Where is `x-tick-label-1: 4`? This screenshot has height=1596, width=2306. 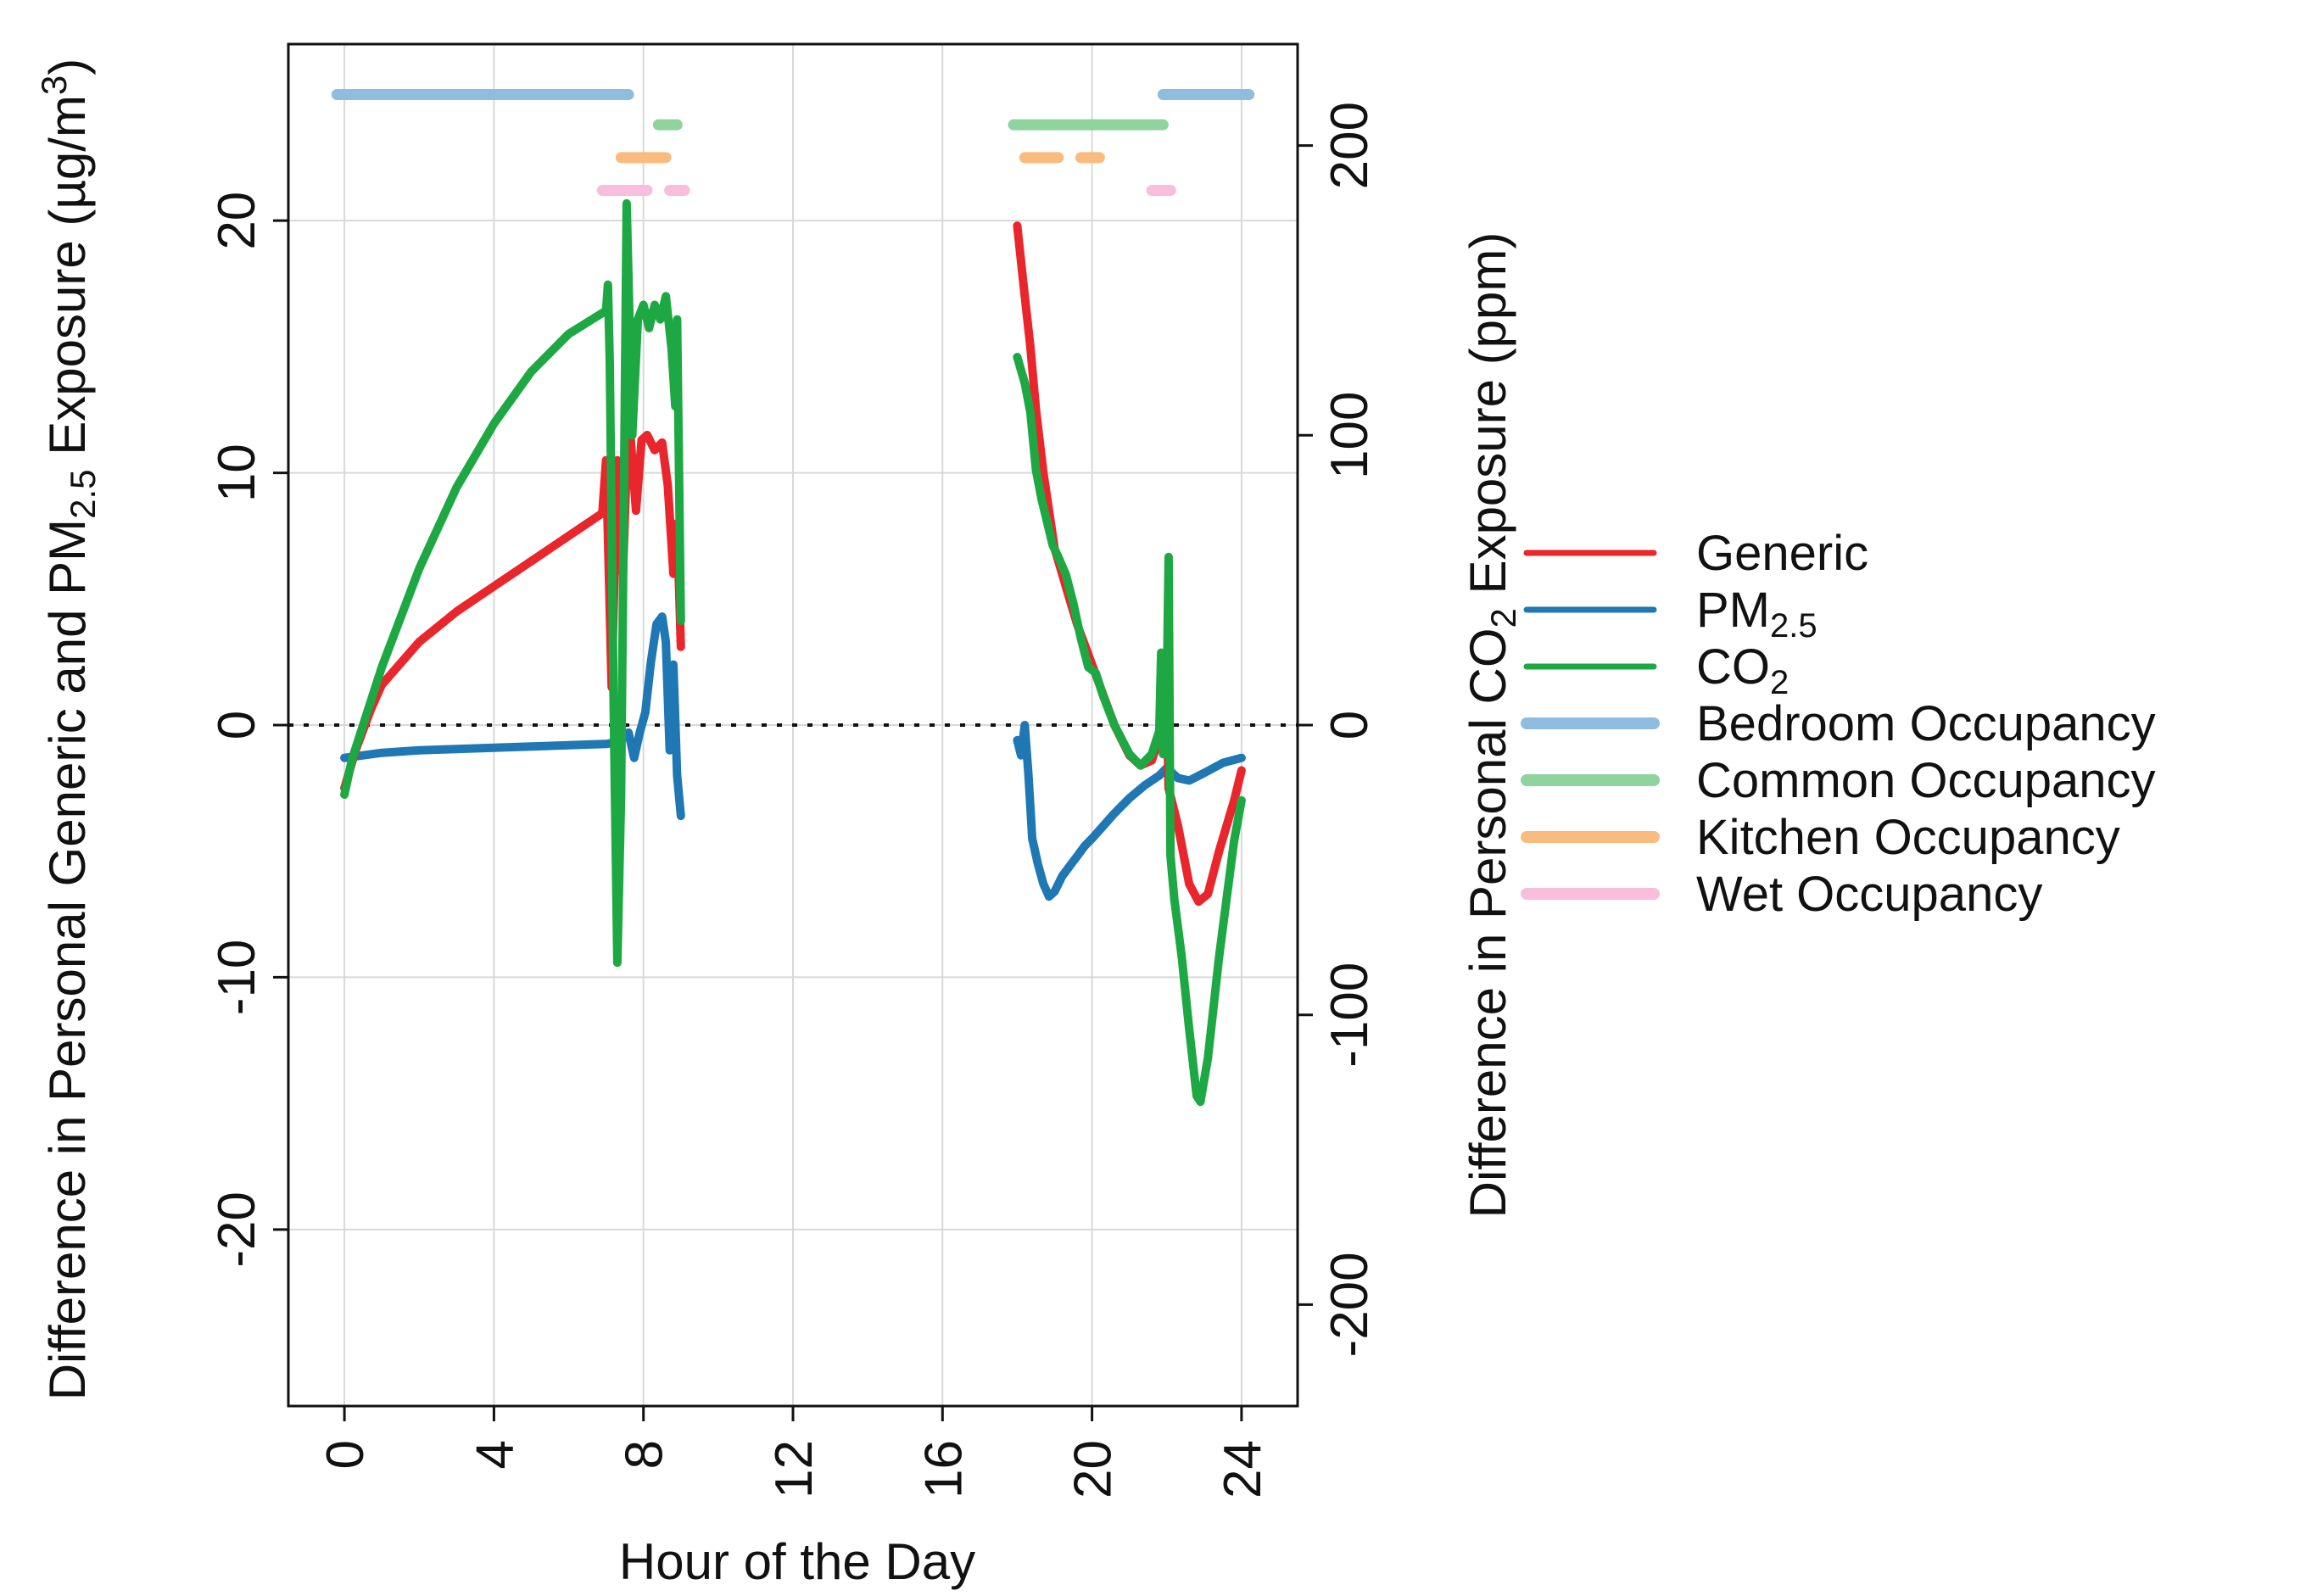
x-tick-label-1: 4 is located at coordinates (495, 1454).